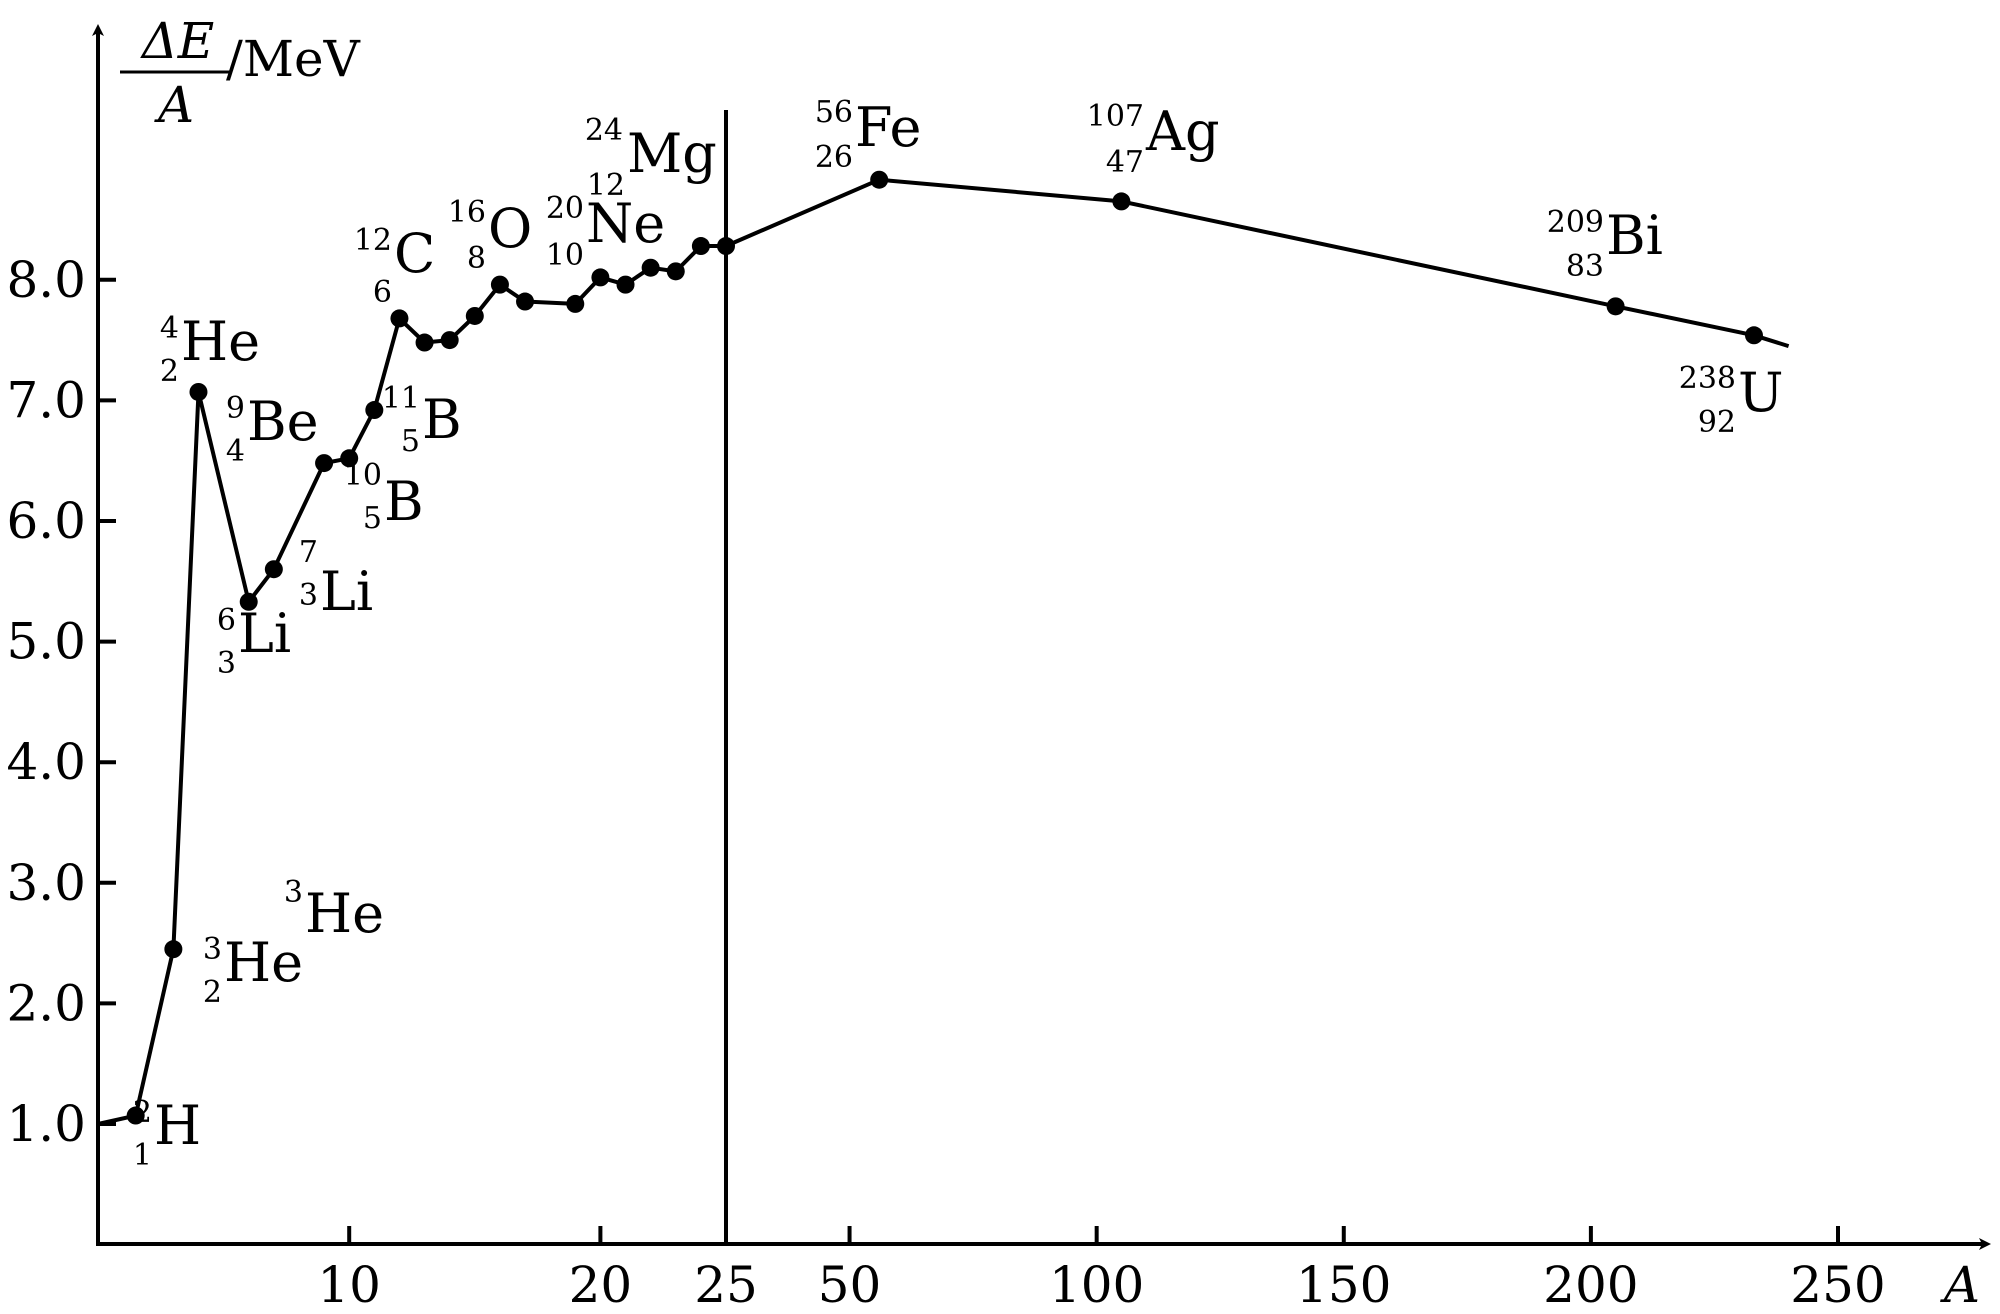  I want to click on mass-number: 20, so click(565, 208).